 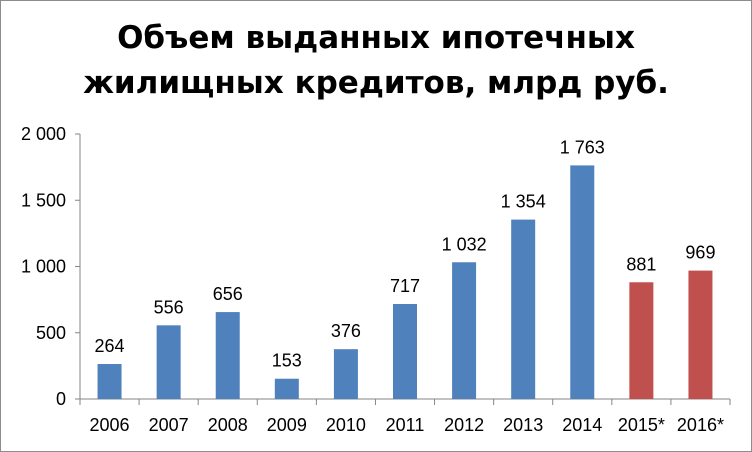 I want to click on x-tick-label: 2010, so click(x=346, y=425).